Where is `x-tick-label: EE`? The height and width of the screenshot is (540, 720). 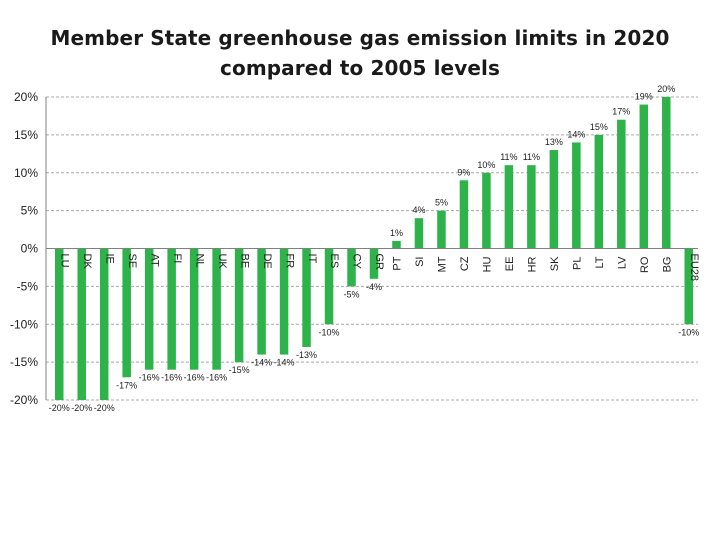 x-tick-label: EE is located at coordinates (510, 264).